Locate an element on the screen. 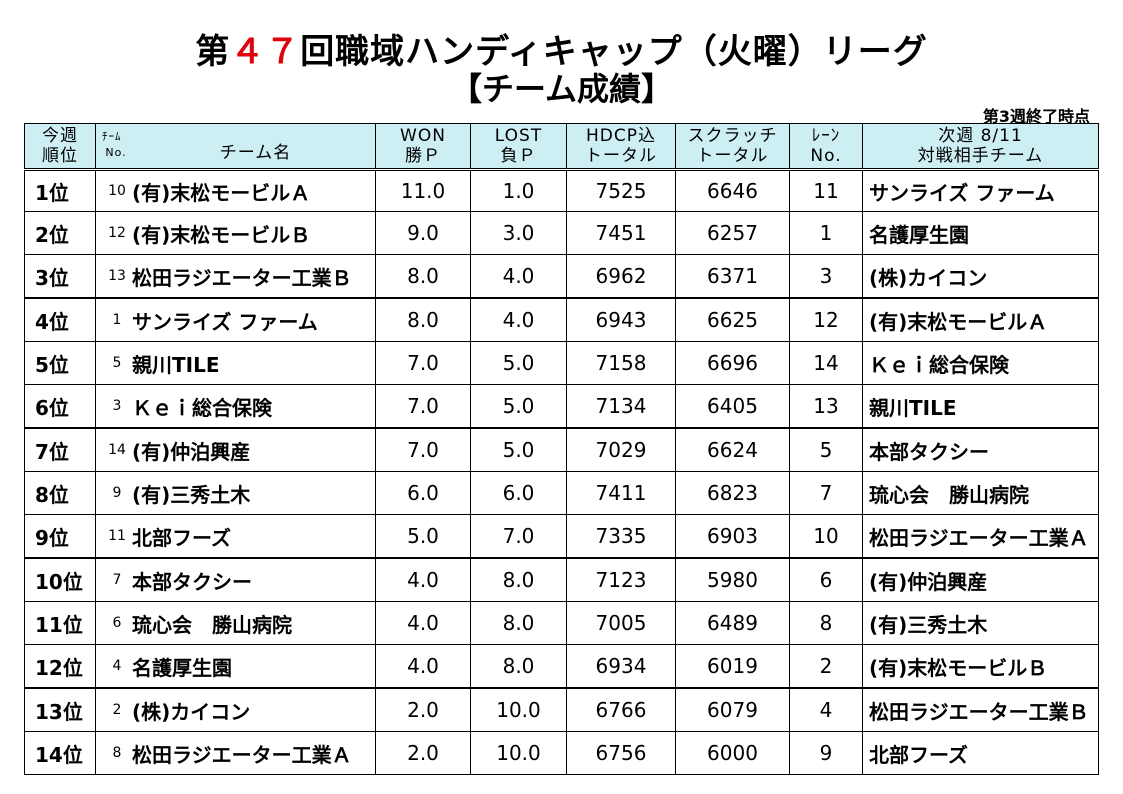 The width and height of the screenshot is (1123, 794). lost-points-cell: 5.0 is located at coordinates (518, 449).